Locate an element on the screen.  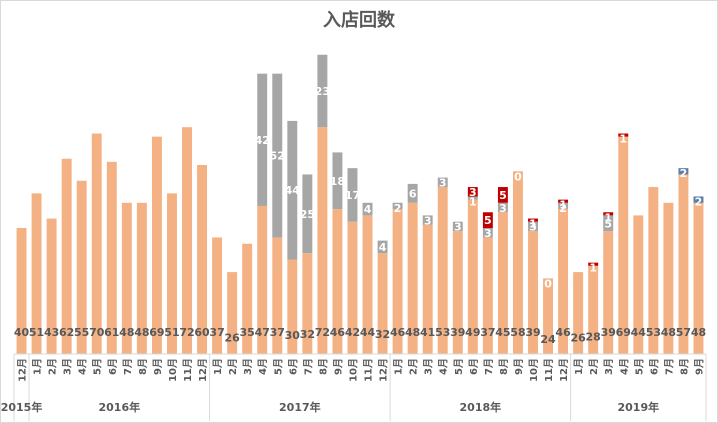
value-label-s1-17: 52 is located at coordinates (277, 156).